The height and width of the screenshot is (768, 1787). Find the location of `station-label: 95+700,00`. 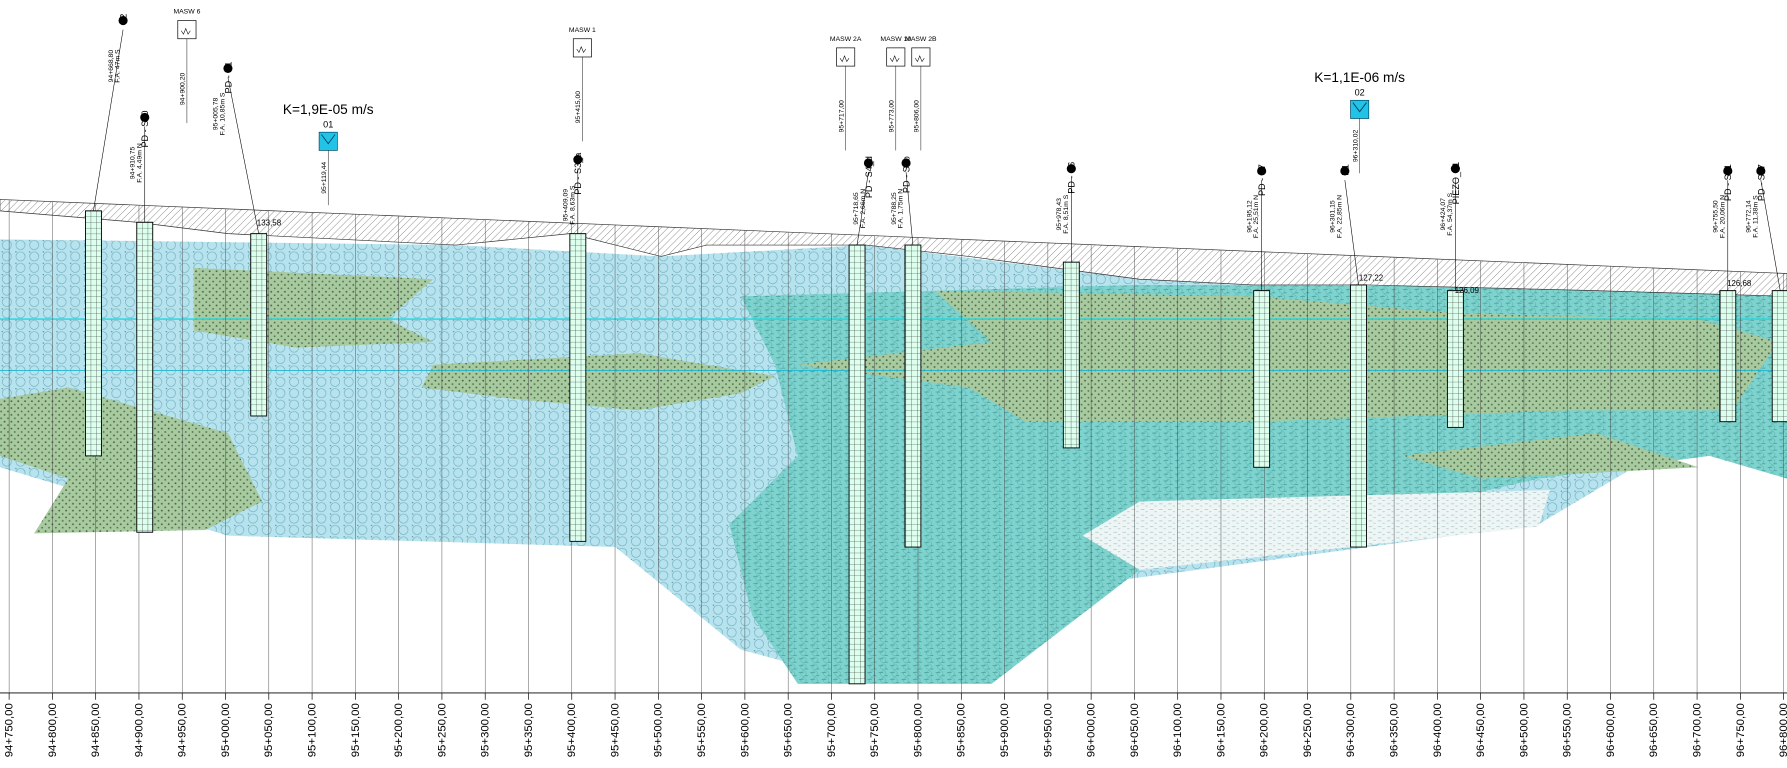

station-label: 95+700,00 is located at coordinates (832, 730).